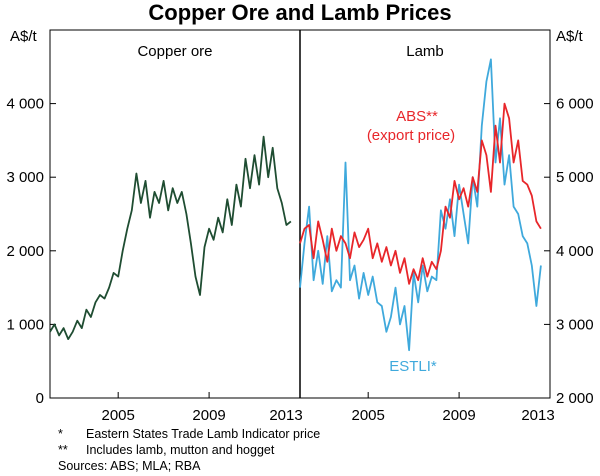 The width and height of the screenshot is (600, 476). Describe the element at coordinates (425, 51) in the screenshot. I see `panel-title-lamb: Lamb` at that location.